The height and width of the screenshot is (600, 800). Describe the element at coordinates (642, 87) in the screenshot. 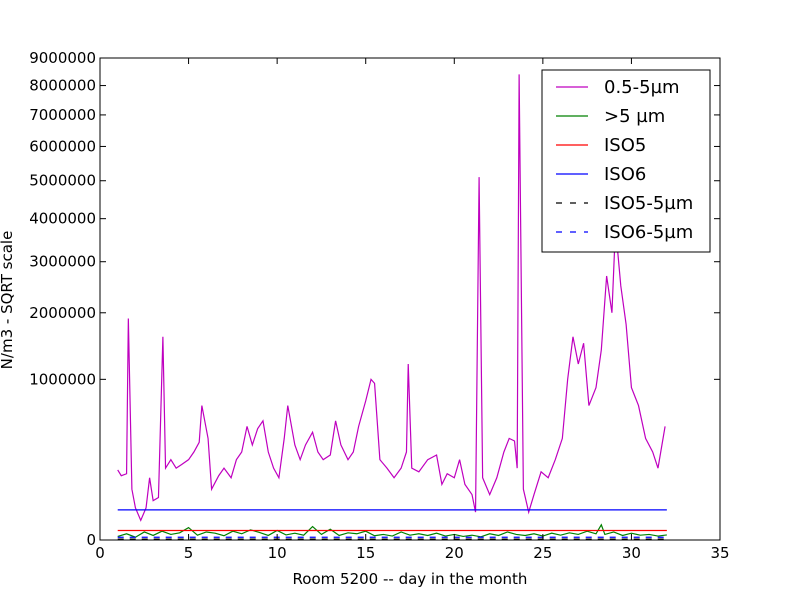

I see `legend-label: 0.5-5µm` at that location.